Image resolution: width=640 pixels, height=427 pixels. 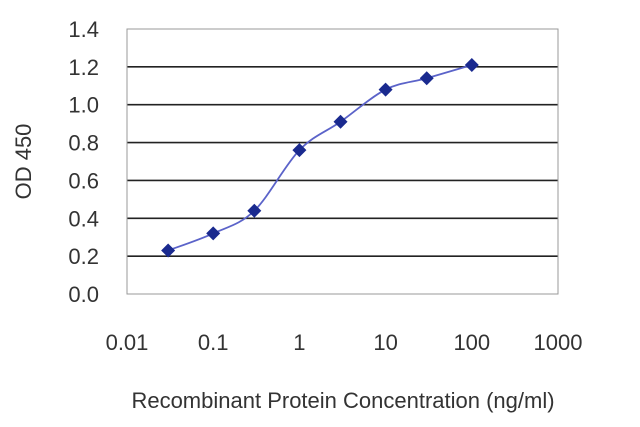 I want to click on x-tick-label: 0.1, so click(x=213, y=342).